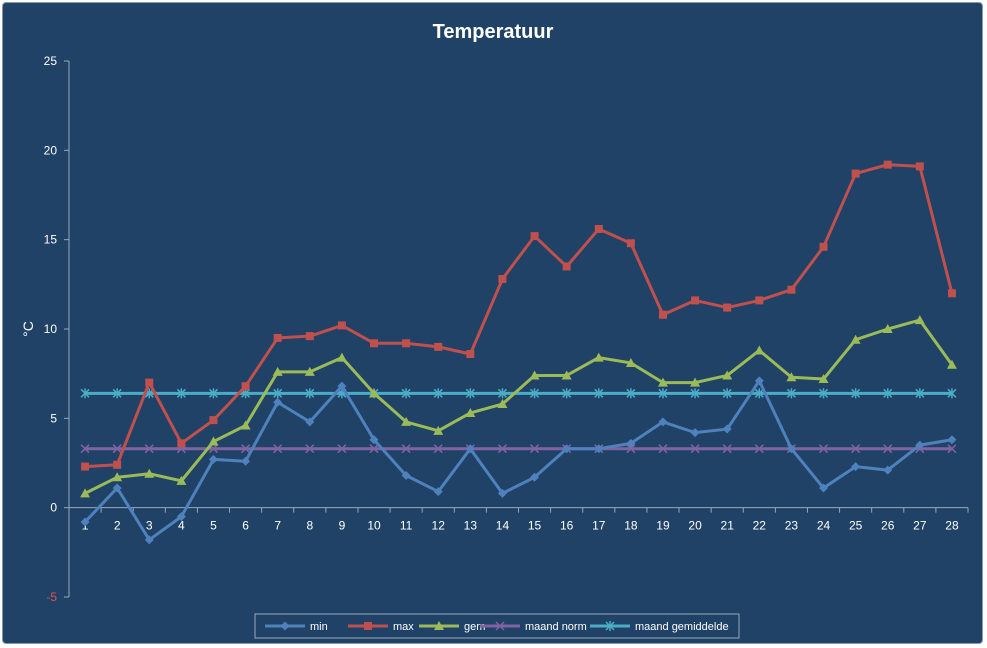 This screenshot has height=648, width=987. I want to click on y-tick-label: -5, so click(51, 597).